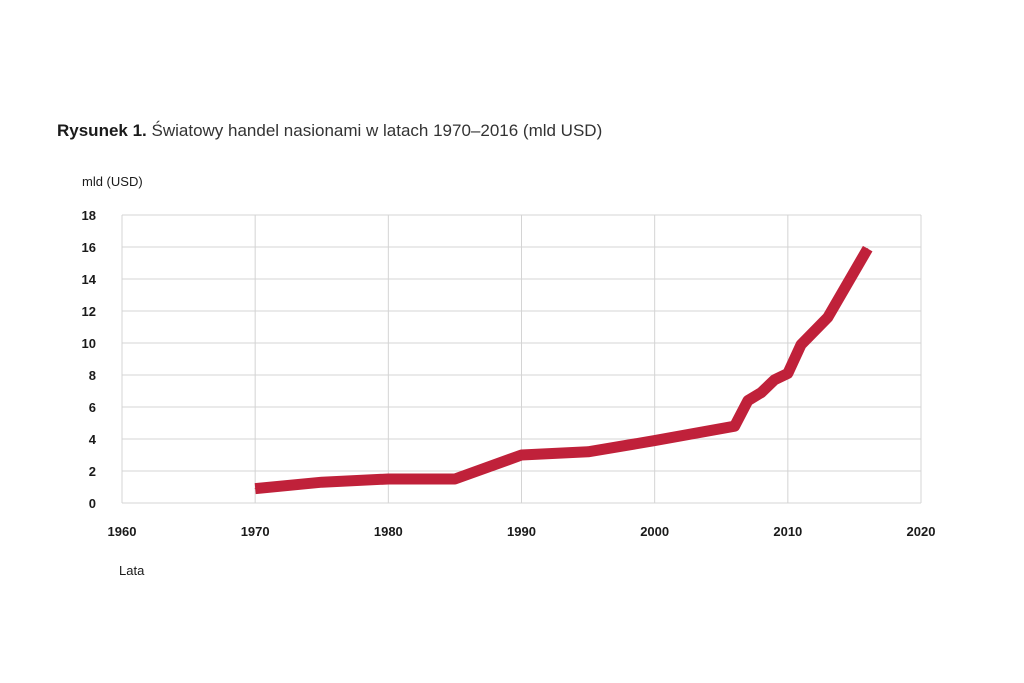 The height and width of the screenshot is (683, 1024). Describe the element at coordinates (89, 279) in the screenshot. I see `y-tick-label-14: 14` at that location.